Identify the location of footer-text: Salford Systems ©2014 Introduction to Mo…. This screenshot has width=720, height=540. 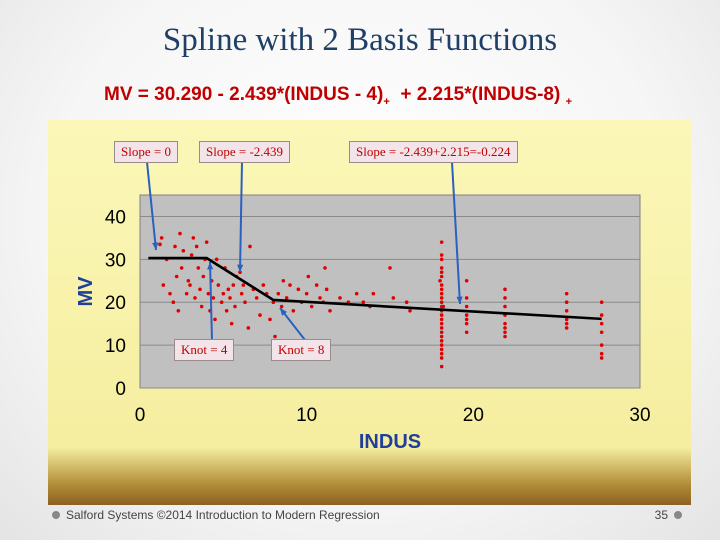
(223, 515).